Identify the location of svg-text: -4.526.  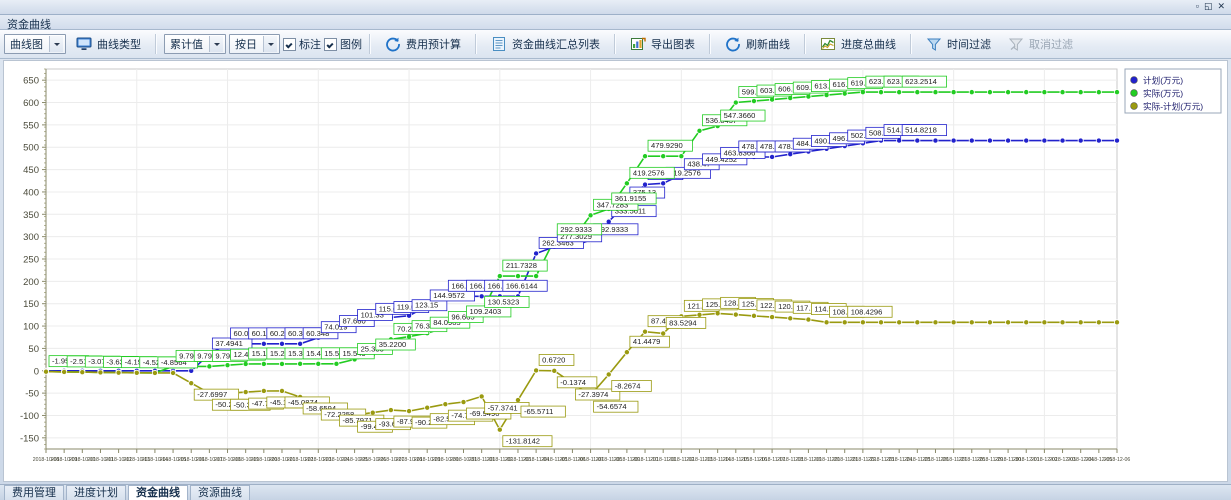
(154, 362).